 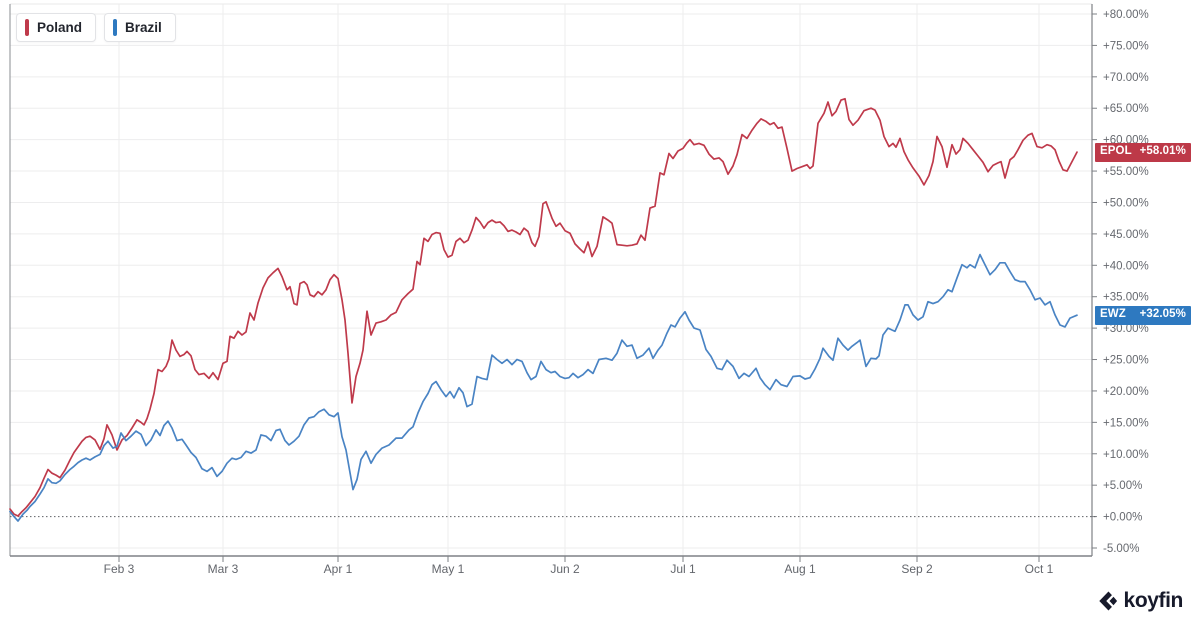 What do you see at coordinates (1153, 600) in the screenshot?
I see `koyfin-logo-text: koyfin` at bounding box center [1153, 600].